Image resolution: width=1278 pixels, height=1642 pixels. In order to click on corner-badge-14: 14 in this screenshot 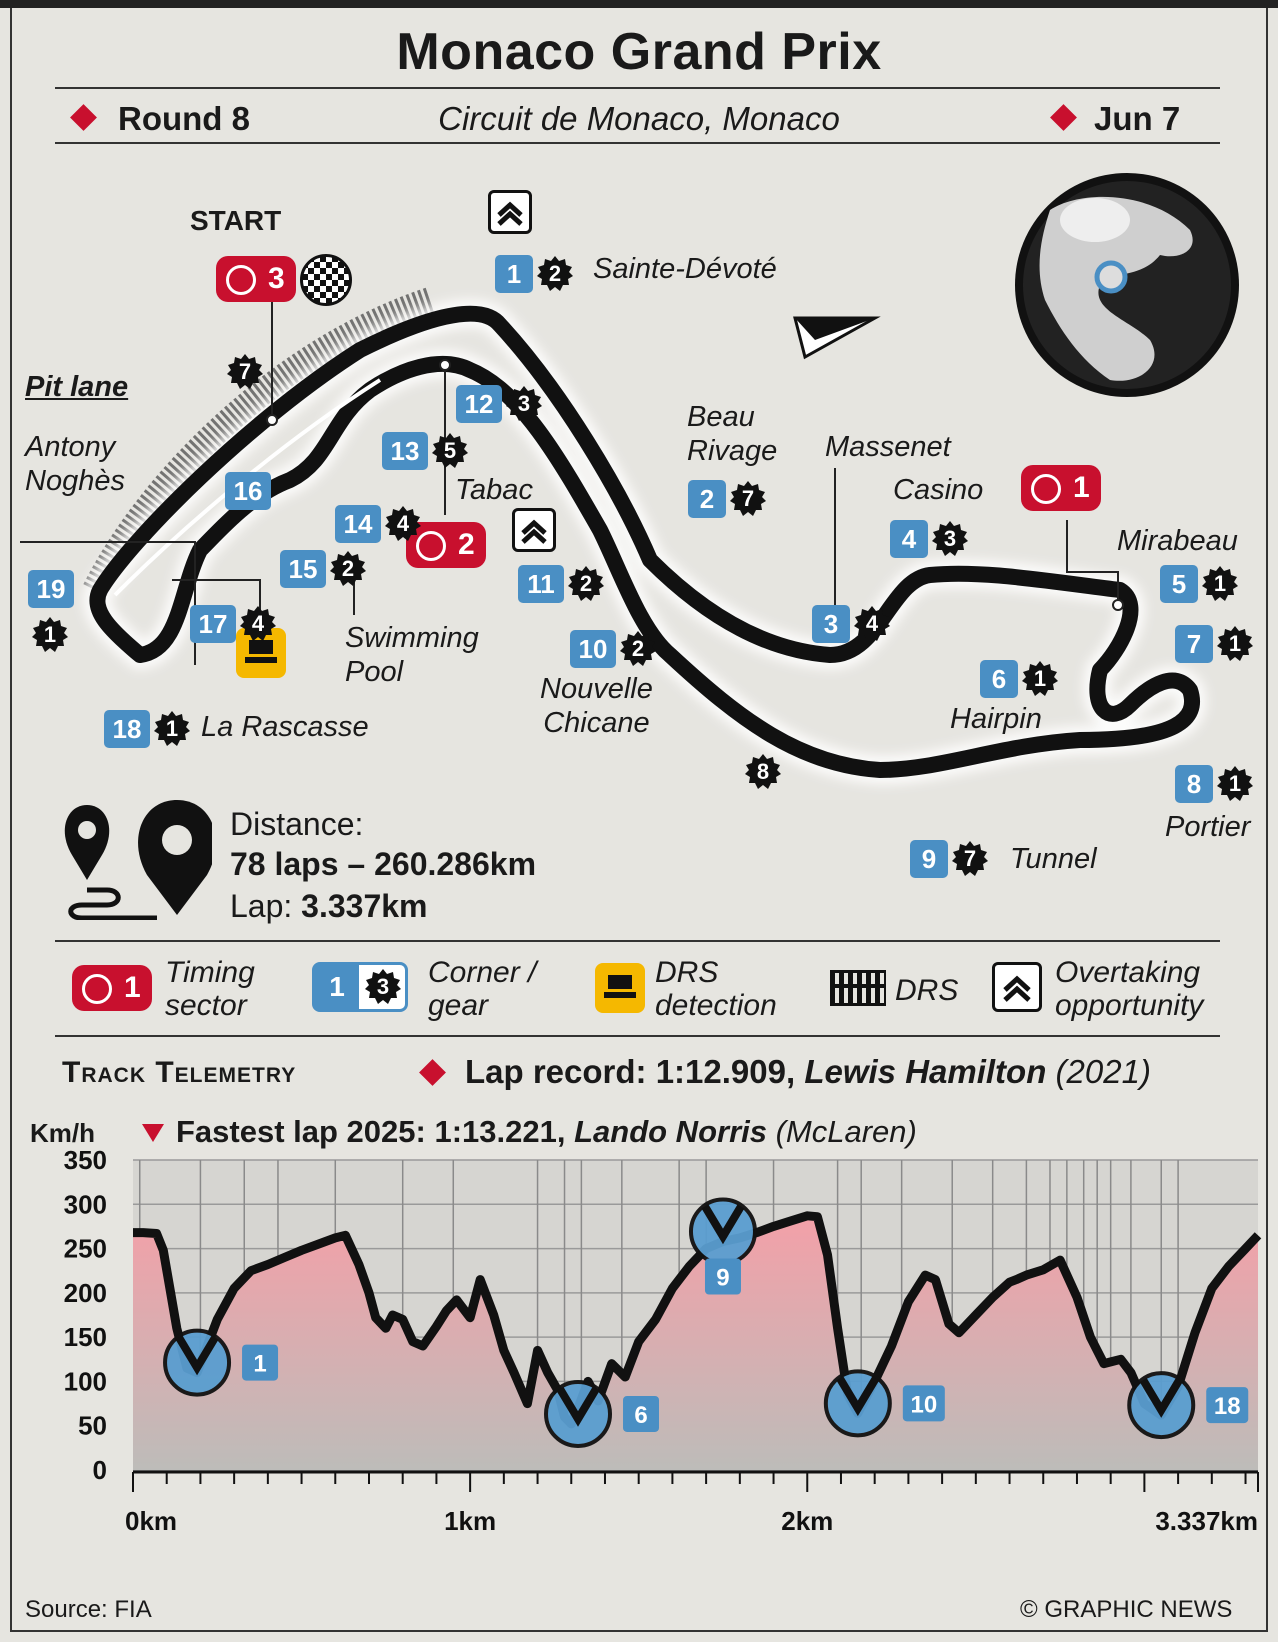, I will do `click(358, 524)`.